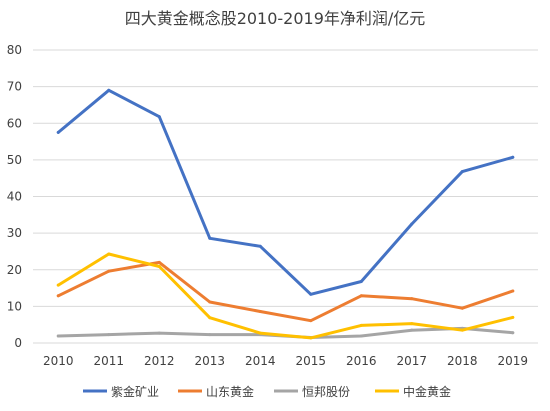  Describe the element at coordinates (462, 361) in the screenshot. I see `x-tick-label: 2018` at that location.